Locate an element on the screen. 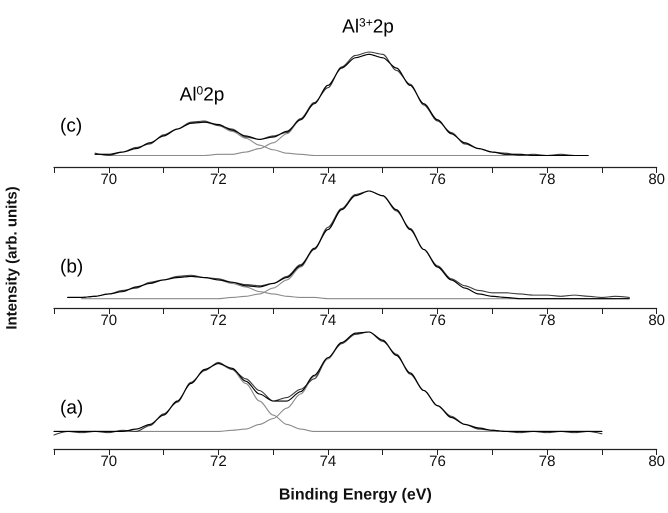  annotation: (c) is located at coordinates (71, 126).